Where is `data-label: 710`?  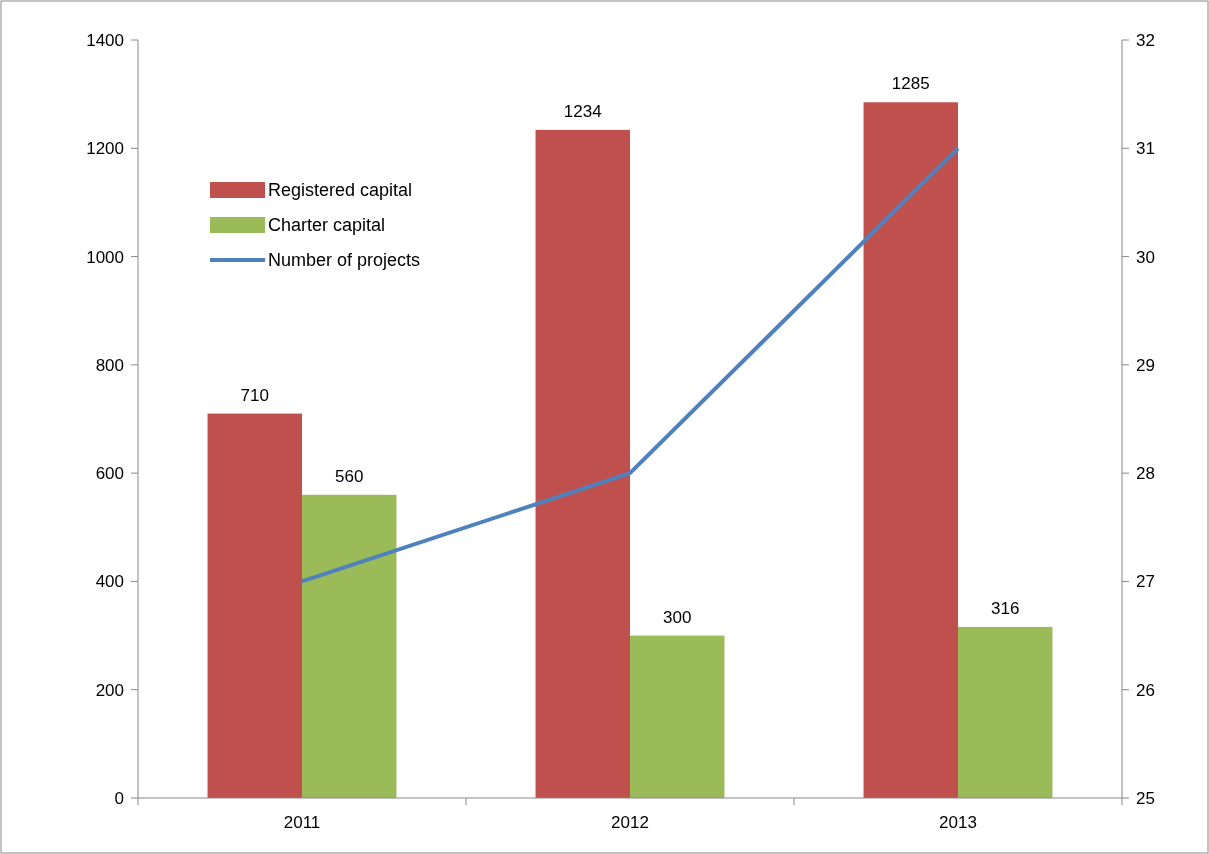
data-label: 710 is located at coordinates (254, 395).